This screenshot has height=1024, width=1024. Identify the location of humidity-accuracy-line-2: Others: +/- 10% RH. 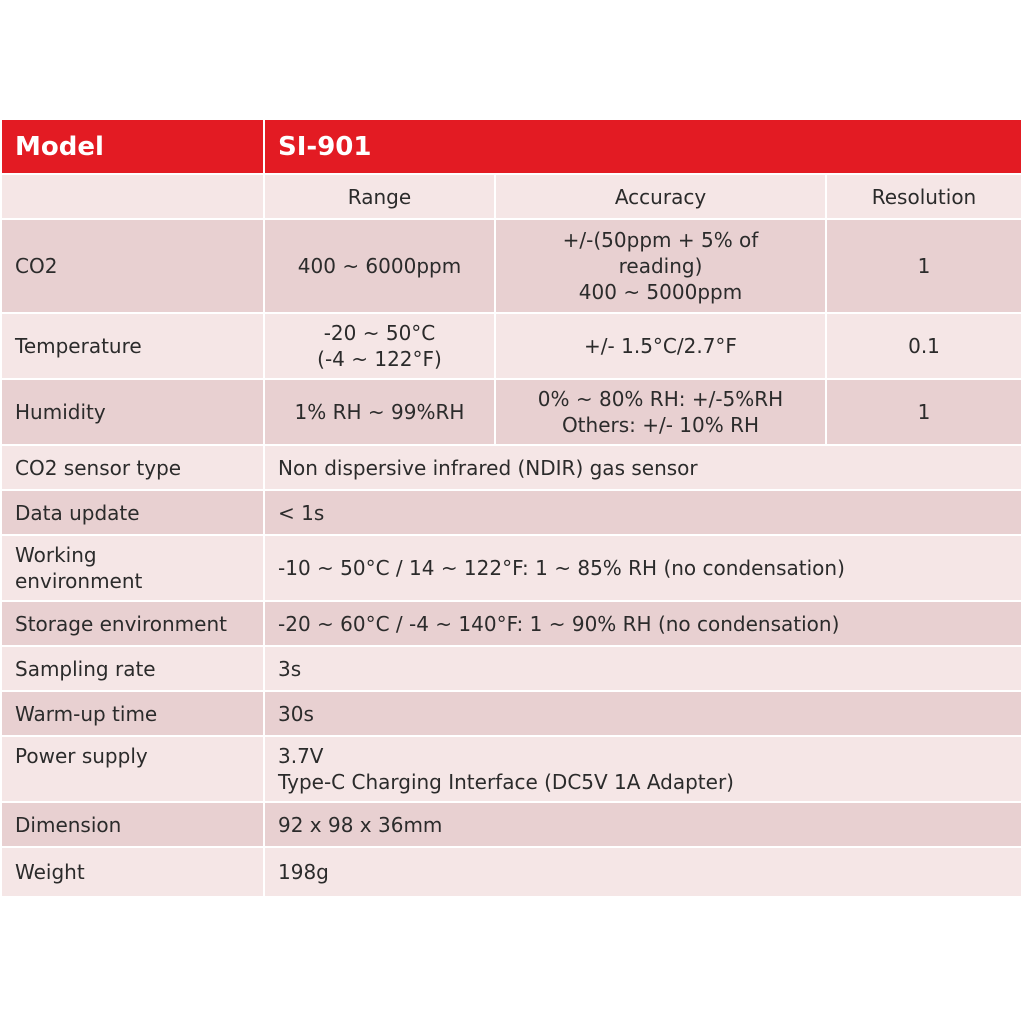
(660, 425).